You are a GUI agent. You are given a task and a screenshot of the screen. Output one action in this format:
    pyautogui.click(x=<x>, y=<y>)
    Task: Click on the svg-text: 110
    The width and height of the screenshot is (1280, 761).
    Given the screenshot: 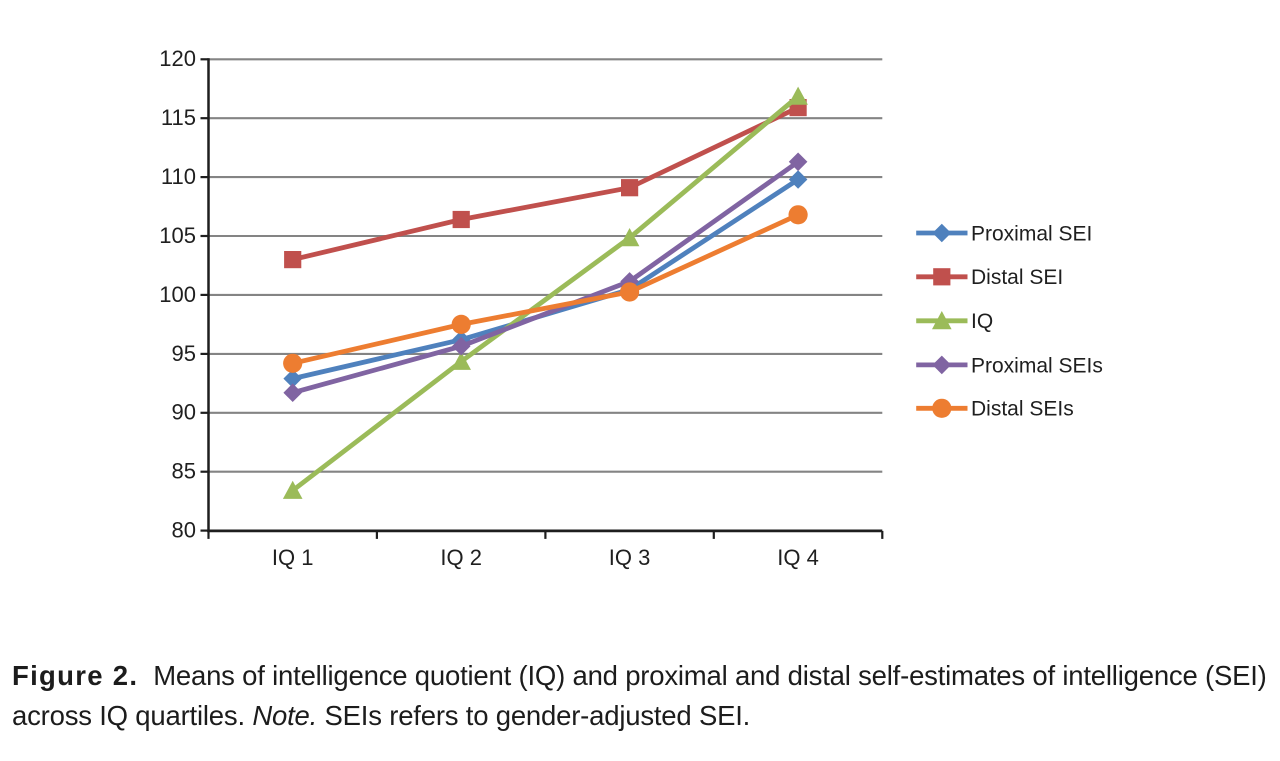 What is the action you would take?
    pyautogui.click(x=178, y=176)
    